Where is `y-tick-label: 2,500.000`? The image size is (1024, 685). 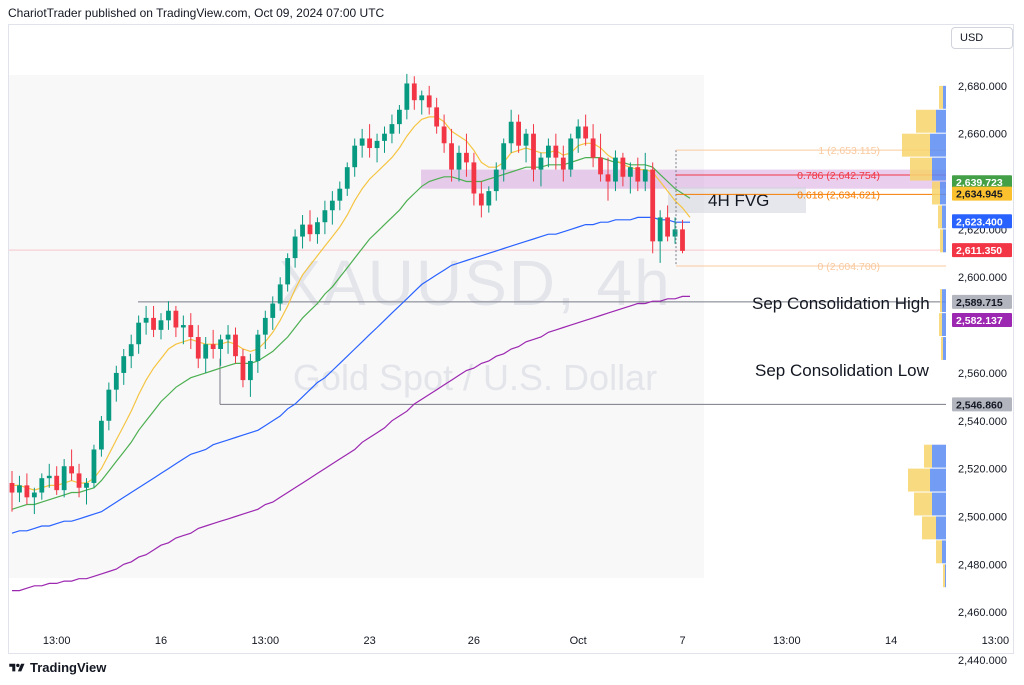 y-tick-label: 2,500.000 is located at coordinates (982, 517).